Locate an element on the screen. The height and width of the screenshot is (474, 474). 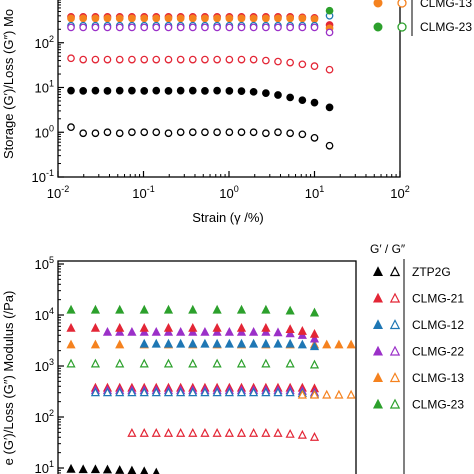
top-x-tick-label-exp: 0 is located at coordinates (236, 189).